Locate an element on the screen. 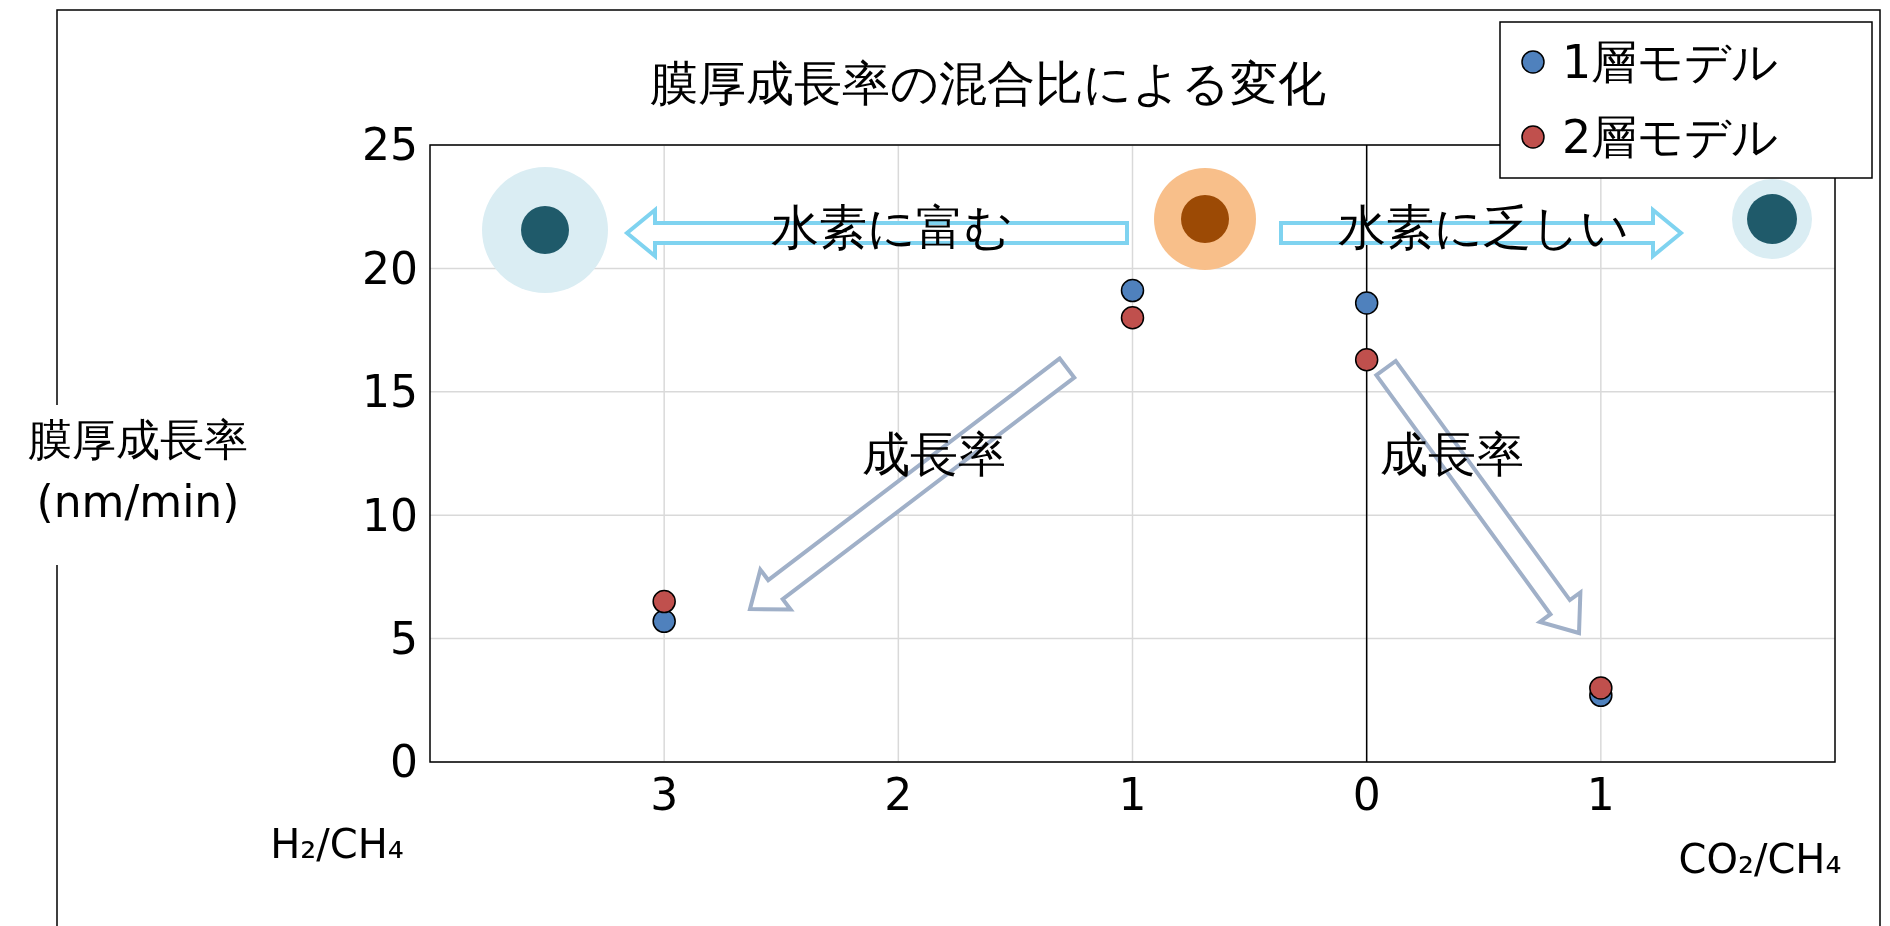  y-axis-title: 膜厚成長率 (nm/min) is located at coordinates (138, 470).